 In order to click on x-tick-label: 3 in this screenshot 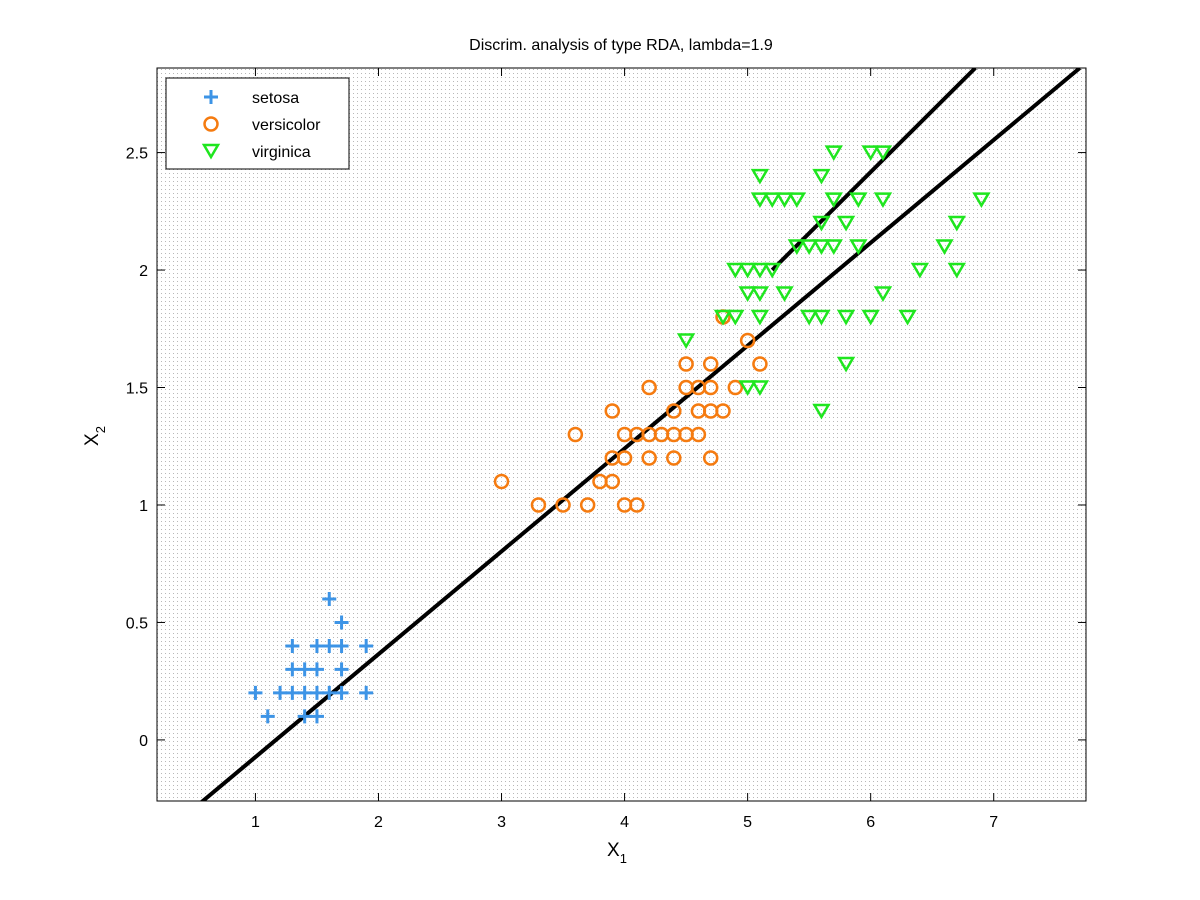, I will do `click(501, 822)`.